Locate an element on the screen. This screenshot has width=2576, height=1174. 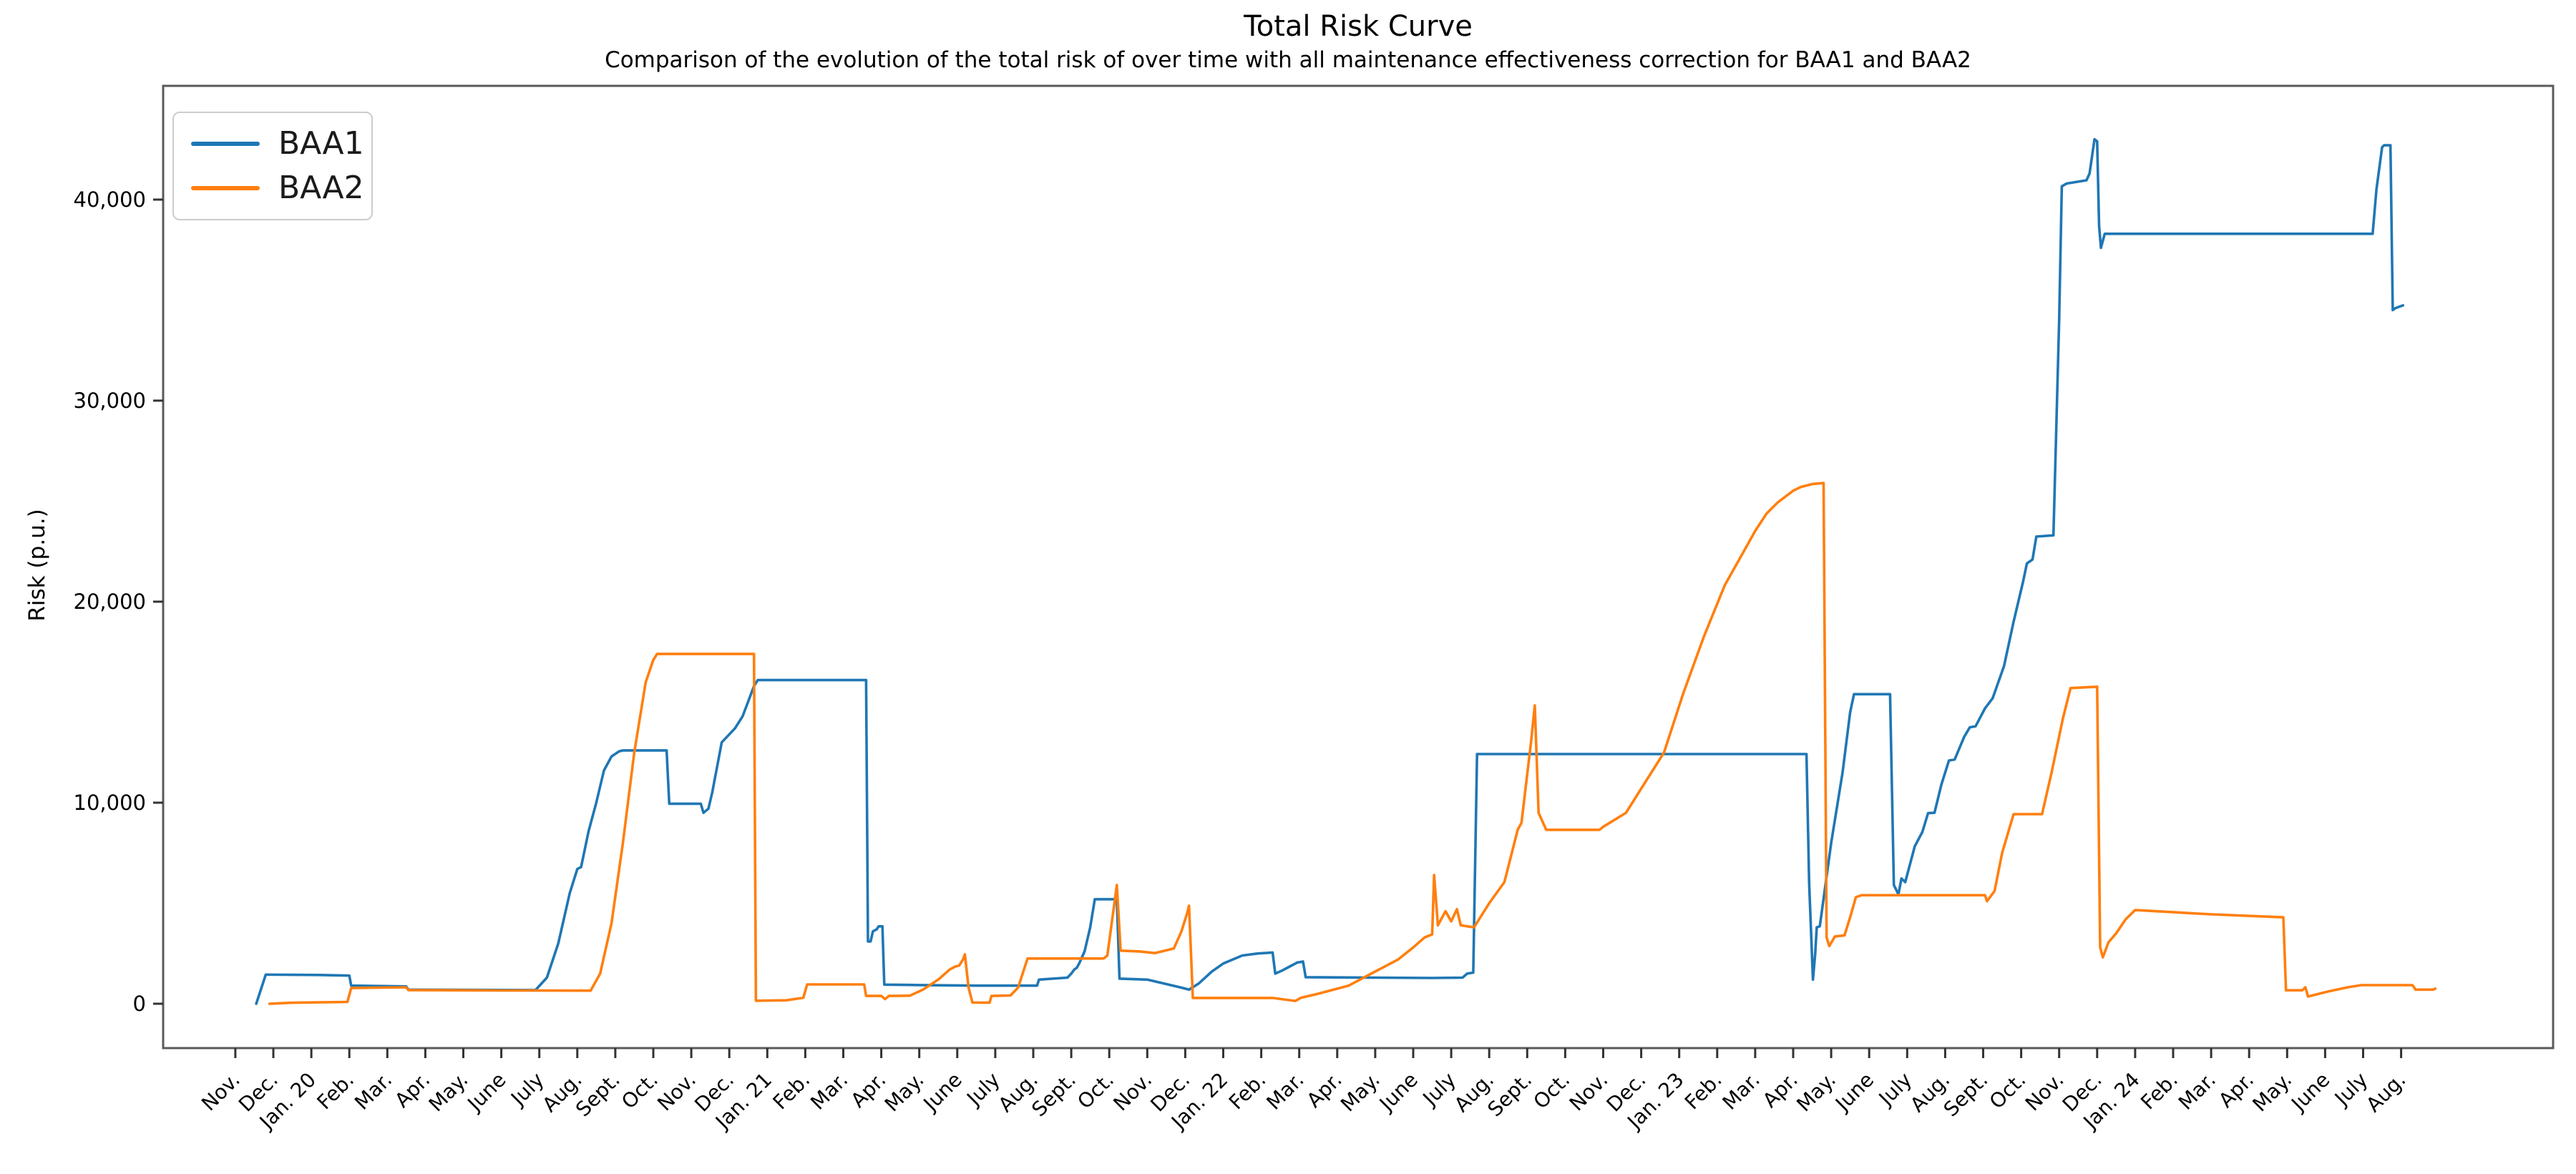
y-axis-label: Risk (p.u.) is located at coordinates (37, 565).